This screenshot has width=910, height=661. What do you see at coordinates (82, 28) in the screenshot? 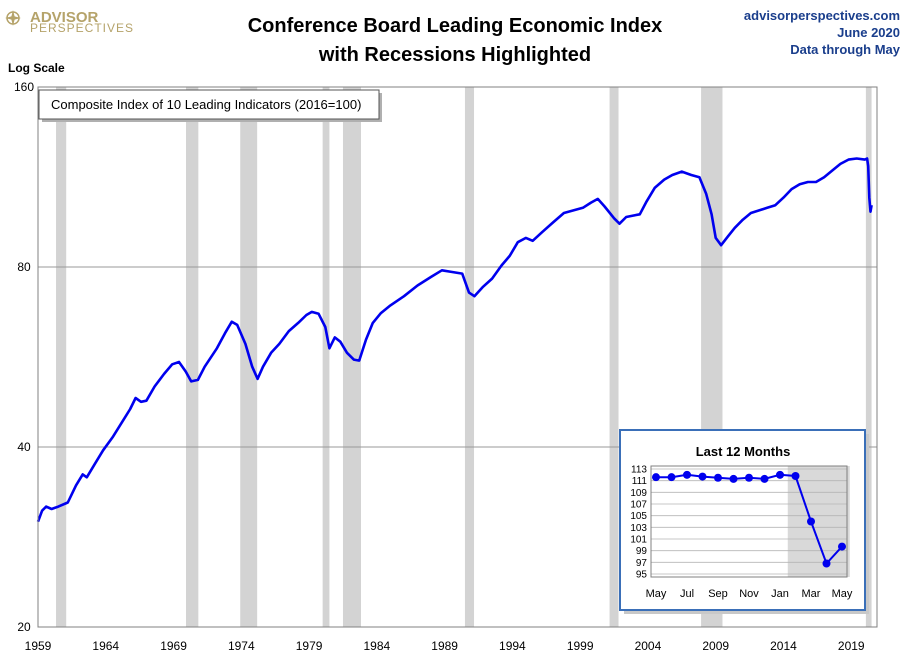
I see `logo-line2: PERSPECTIVES` at bounding box center [82, 28].